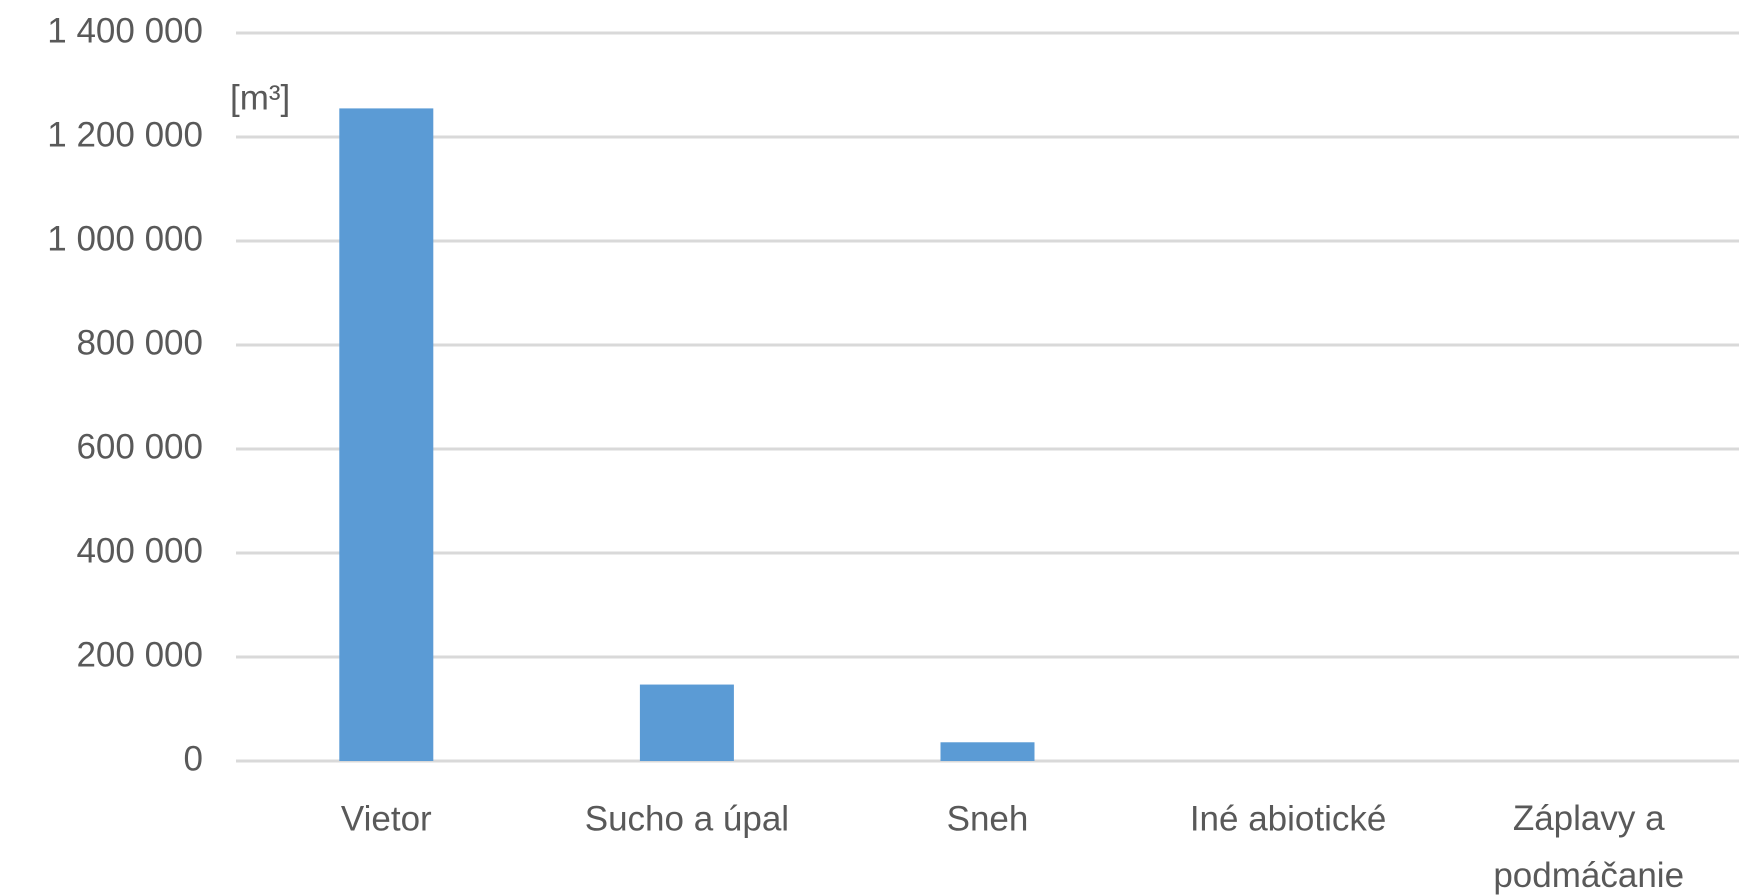 The image size is (1739, 896). Describe the element at coordinates (125, 134) in the screenshot. I see `y-tick-label: 1 200 000` at that location.